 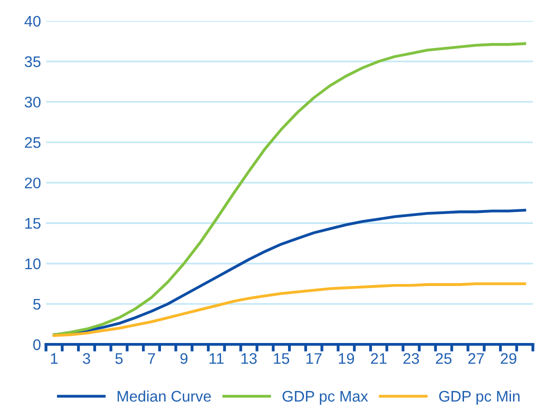 What do you see at coordinates (32, 142) in the screenshot?
I see `y-tick-label: 25` at bounding box center [32, 142].